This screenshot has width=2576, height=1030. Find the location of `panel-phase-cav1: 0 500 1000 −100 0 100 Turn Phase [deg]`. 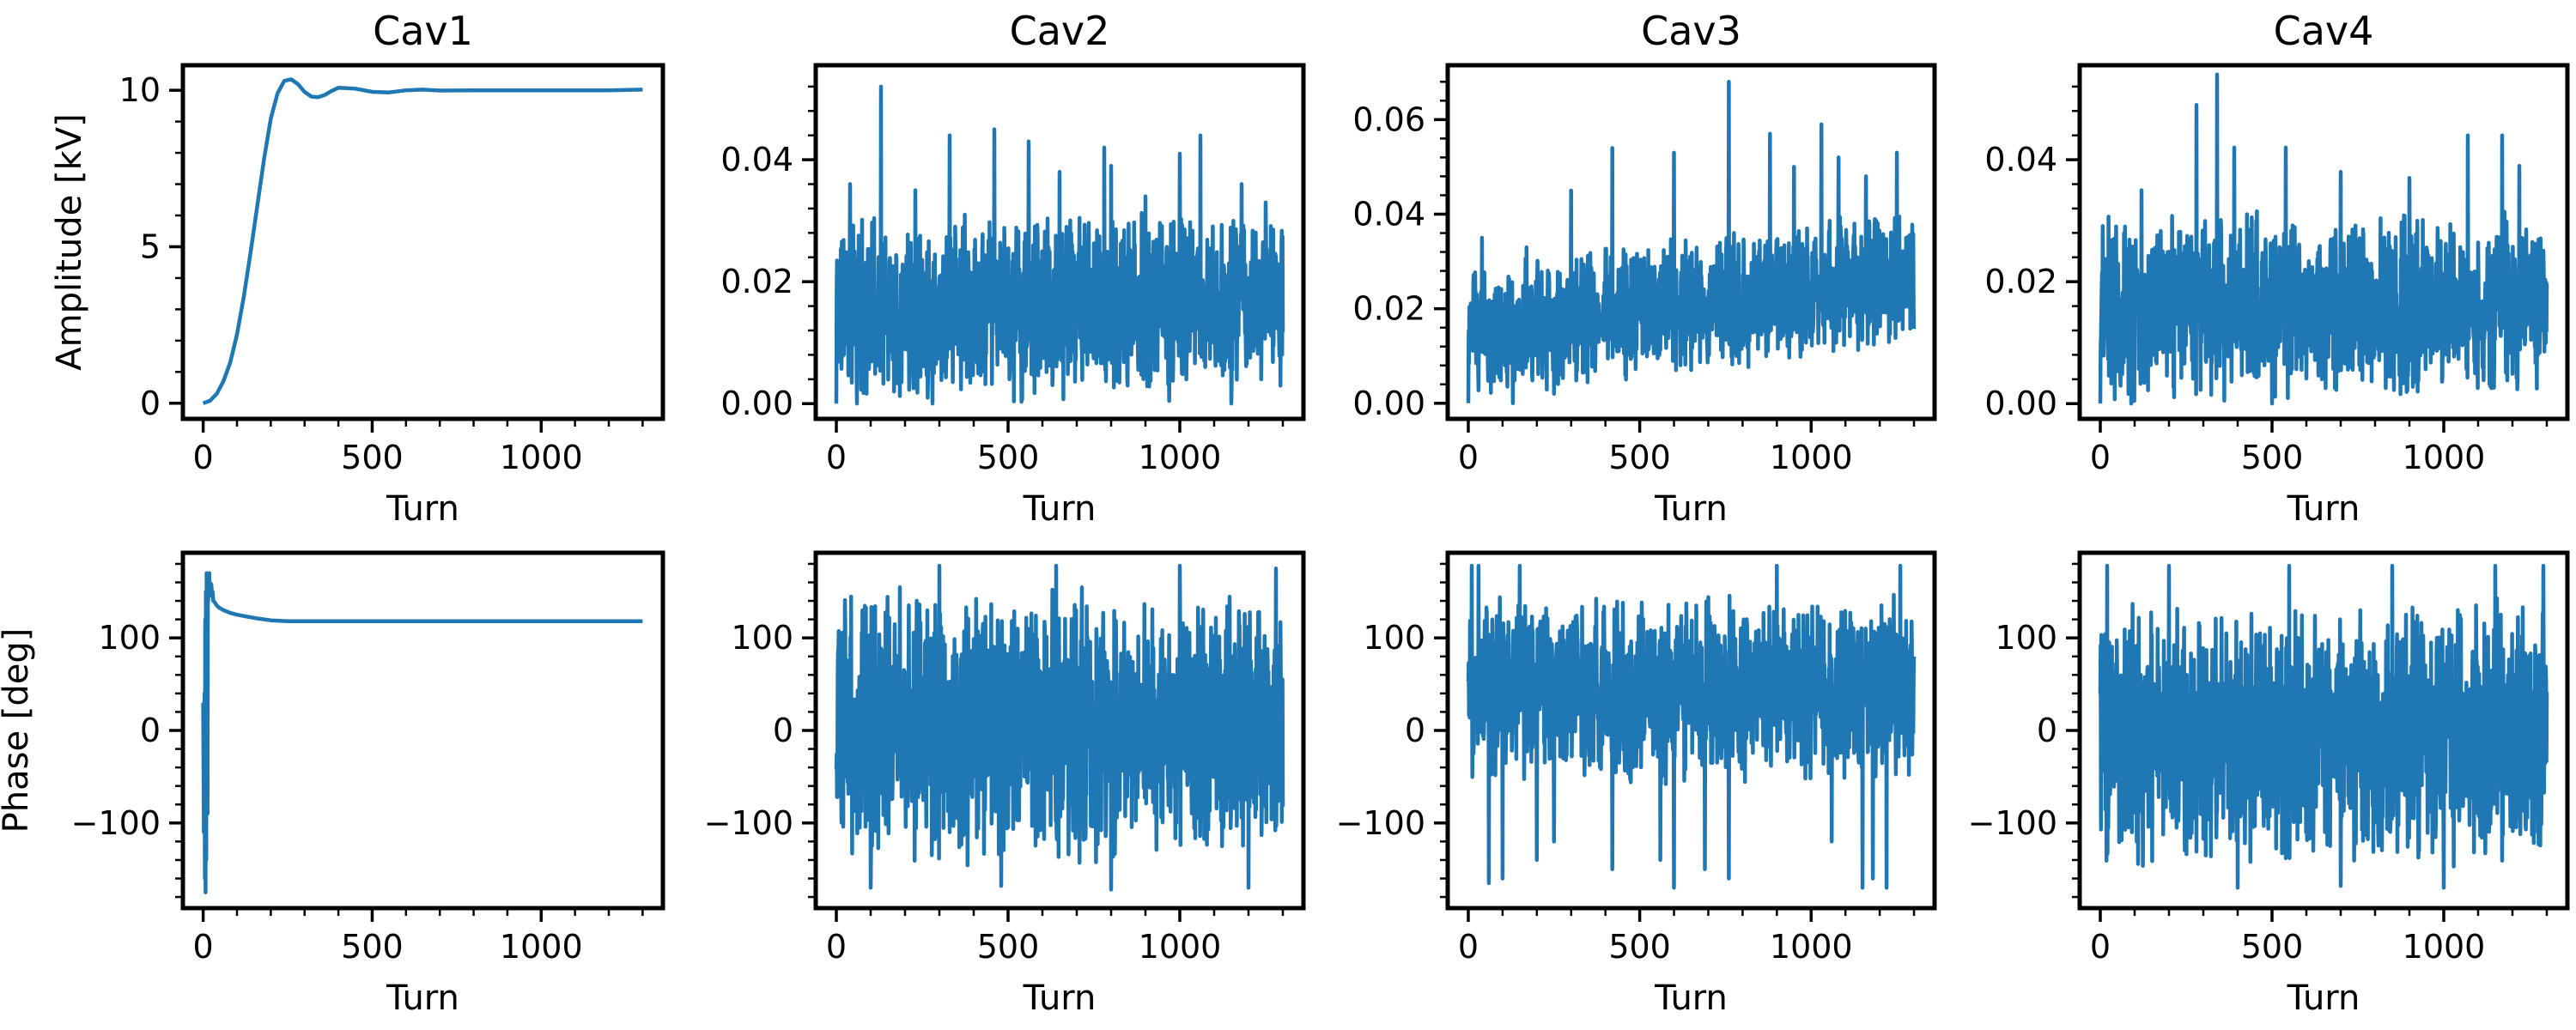

panel-phase-cav1: 0 500 1000 −100 0 100 Turn Phase [deg] is located at coordinates (333, 784).